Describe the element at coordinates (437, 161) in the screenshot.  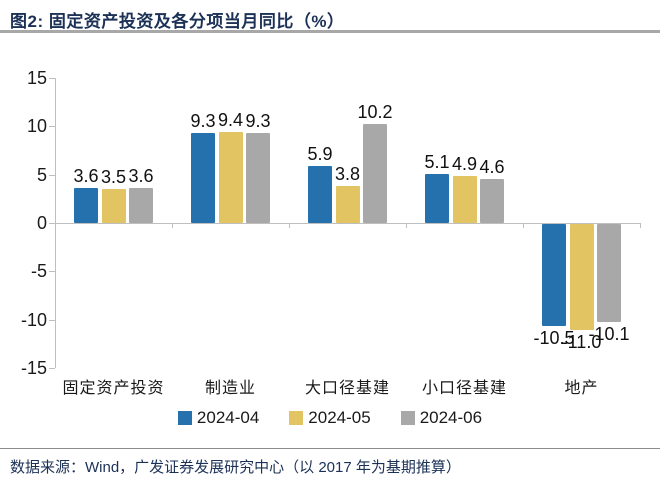
I see `bar-value-label: 5.1` at that location.